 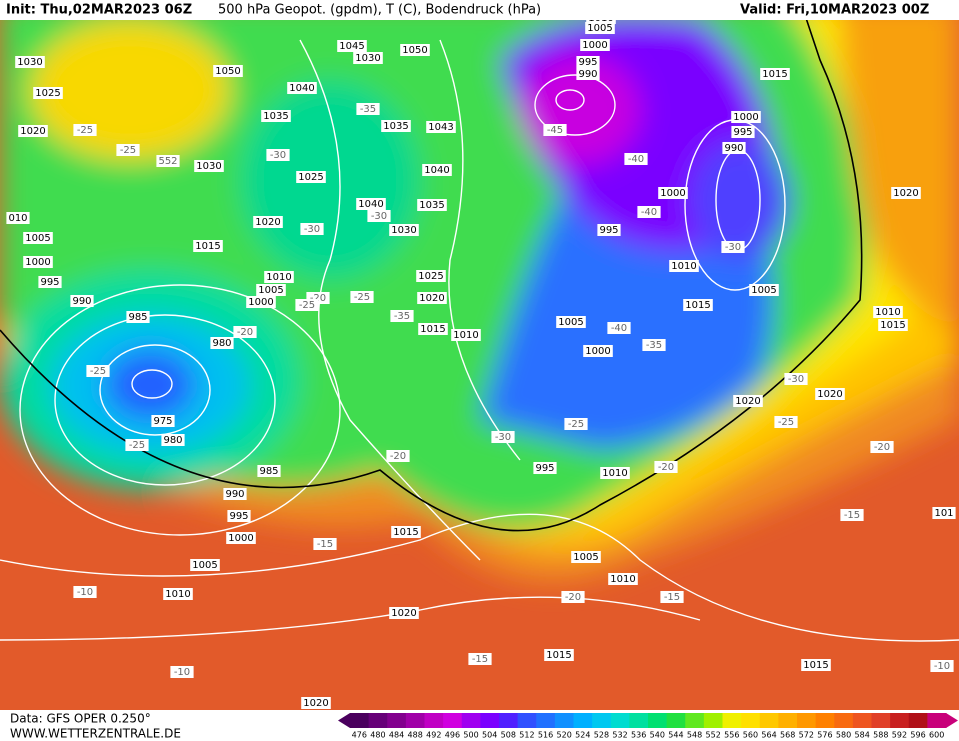 I want to click on colorbar-label: 536, so click(x=638, y=735).